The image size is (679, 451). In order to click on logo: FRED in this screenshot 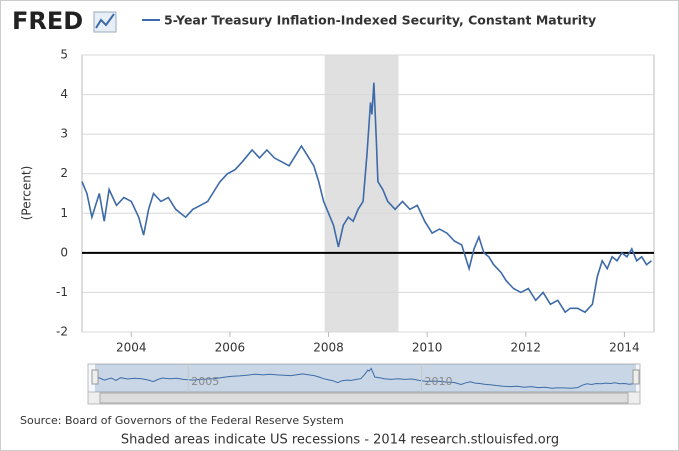, I will do `click(47, 21)`.